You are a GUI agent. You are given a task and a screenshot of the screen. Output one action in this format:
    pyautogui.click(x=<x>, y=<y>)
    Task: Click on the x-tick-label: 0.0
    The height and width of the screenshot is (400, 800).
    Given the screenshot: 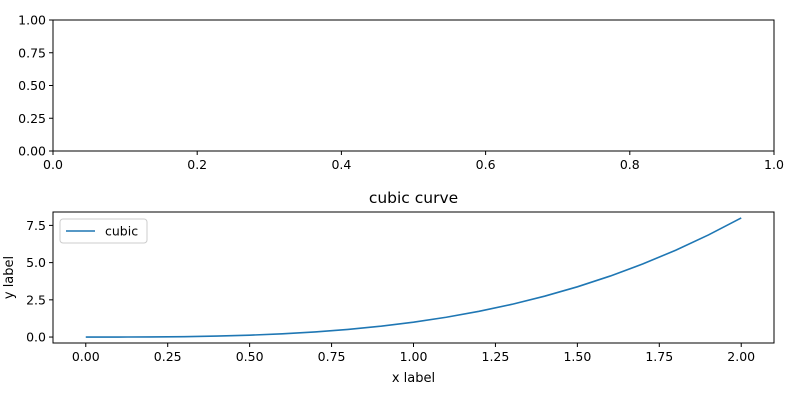 What is the action you would take?
    pyautogui.click(x=53, y=164)
    